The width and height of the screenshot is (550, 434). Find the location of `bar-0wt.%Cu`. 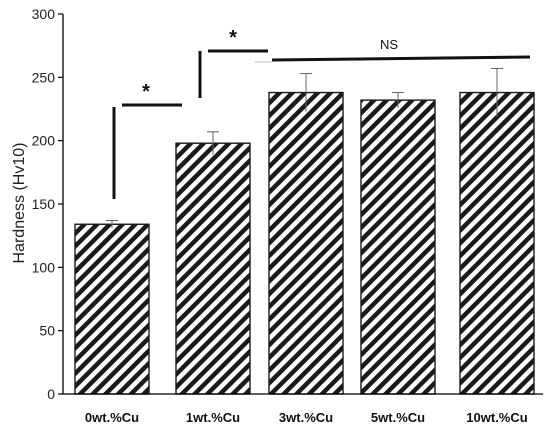

bar-0wt.%Cu is located at coordinates (112, 309).